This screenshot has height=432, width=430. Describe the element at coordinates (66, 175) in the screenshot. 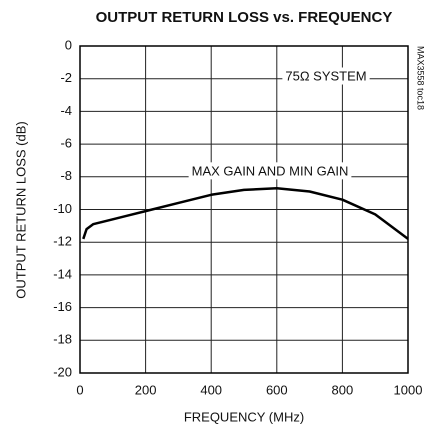

I see `y-tick-label: -8` at that location.